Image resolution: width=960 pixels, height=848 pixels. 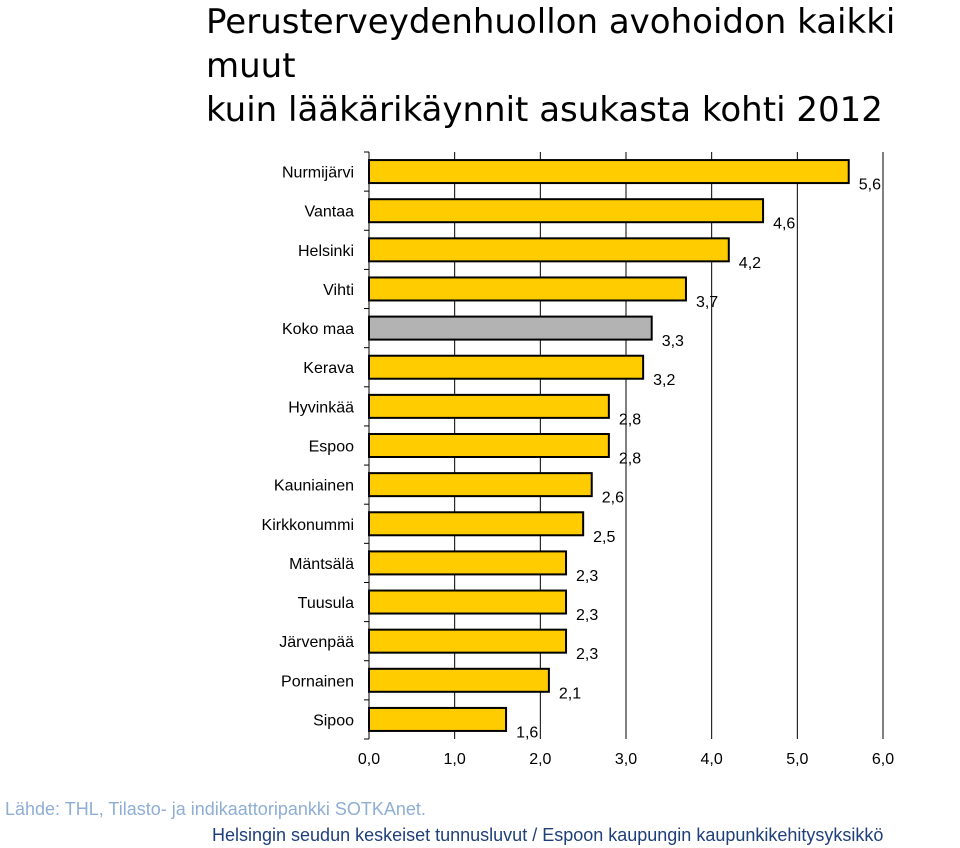 What do you see at coordinates (321, 564) in the screenshot?
I see `category-label: Mäntsälä` at bounding box center [321, 564].